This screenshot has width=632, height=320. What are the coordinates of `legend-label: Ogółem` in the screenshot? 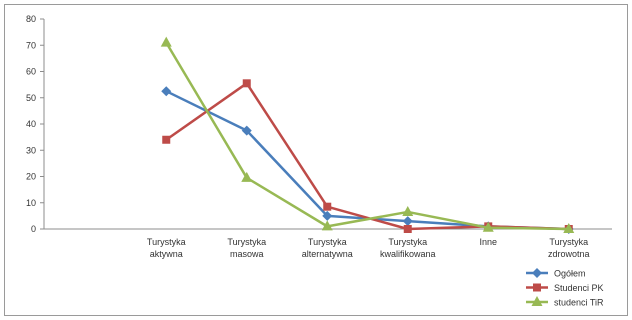 It's located at (570, 274).